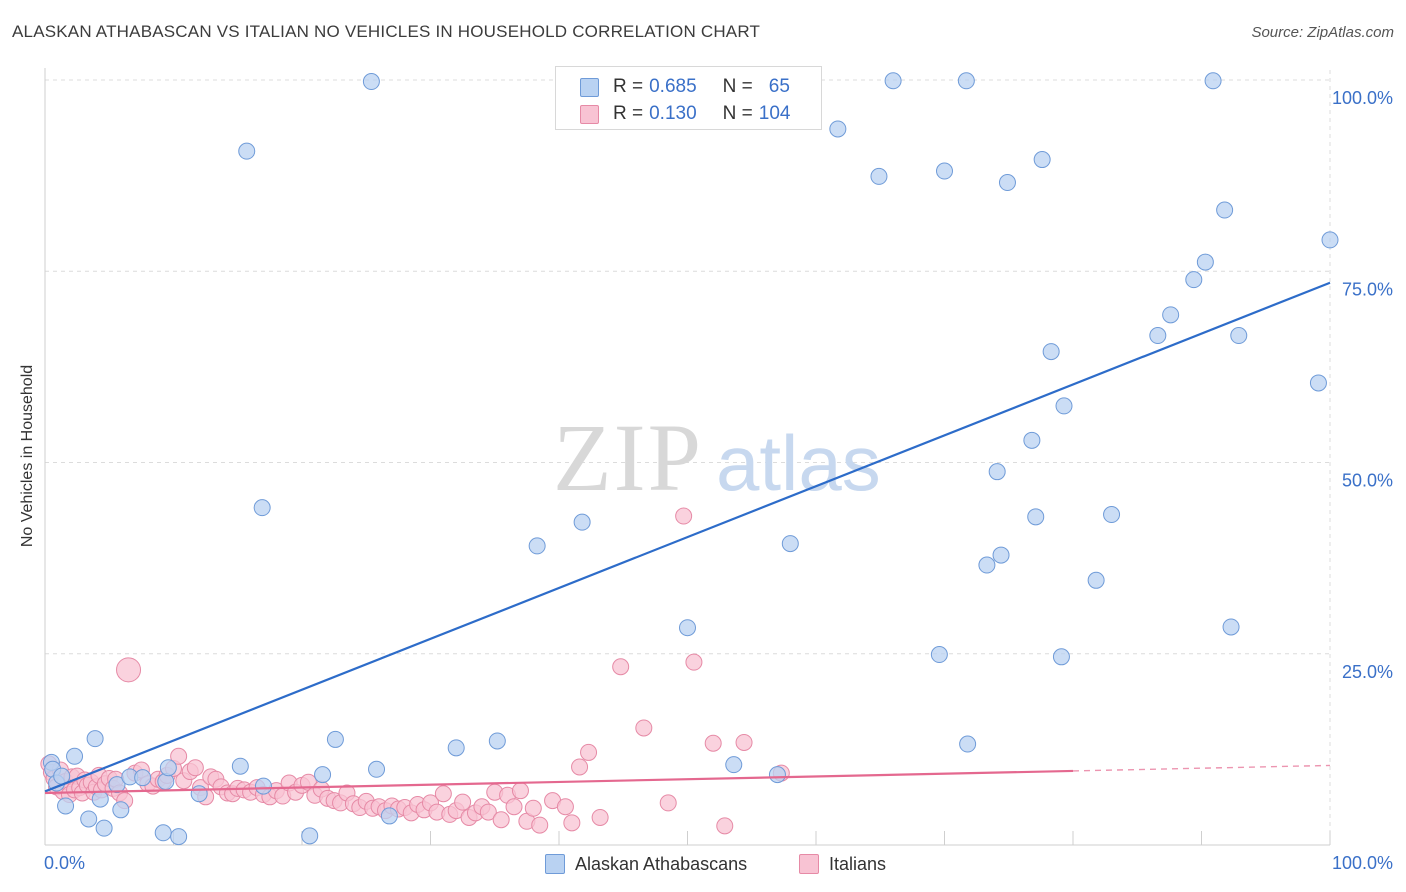 The height and width of the screenshot is (892, 1406). I want to click on source-label: Source: ZipAtlas.com, so click(1322, 32).